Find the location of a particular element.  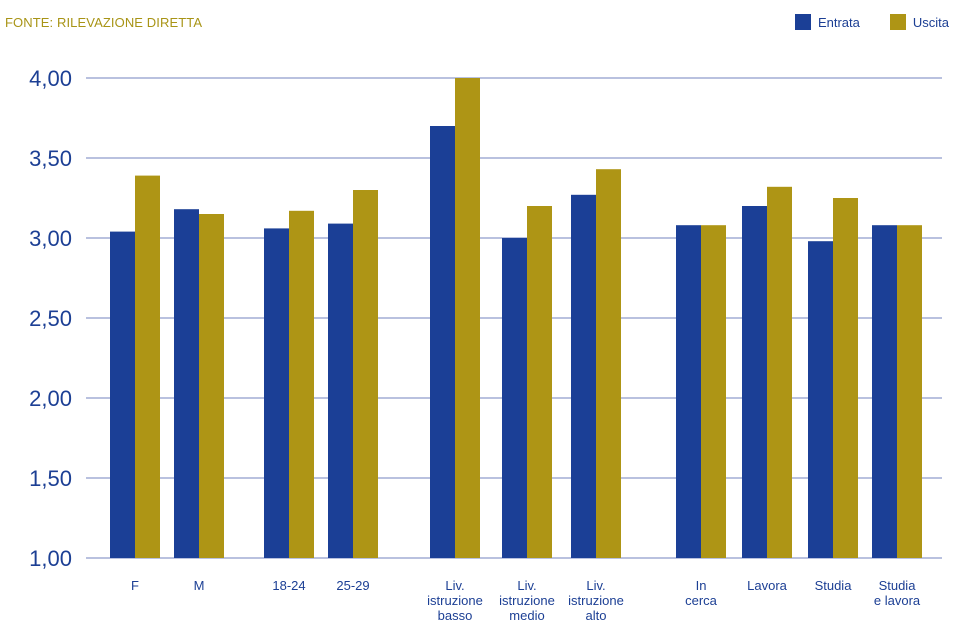

x-category-label: Lavora is located at coordinates (767, 585).